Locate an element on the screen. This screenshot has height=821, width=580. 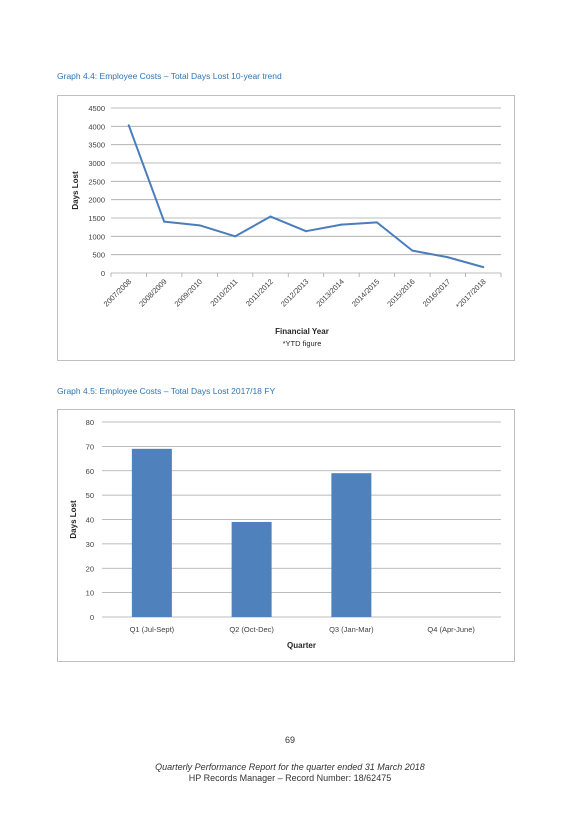
x-tick-label: 2013/2014 is located at coordinates (329, 292).